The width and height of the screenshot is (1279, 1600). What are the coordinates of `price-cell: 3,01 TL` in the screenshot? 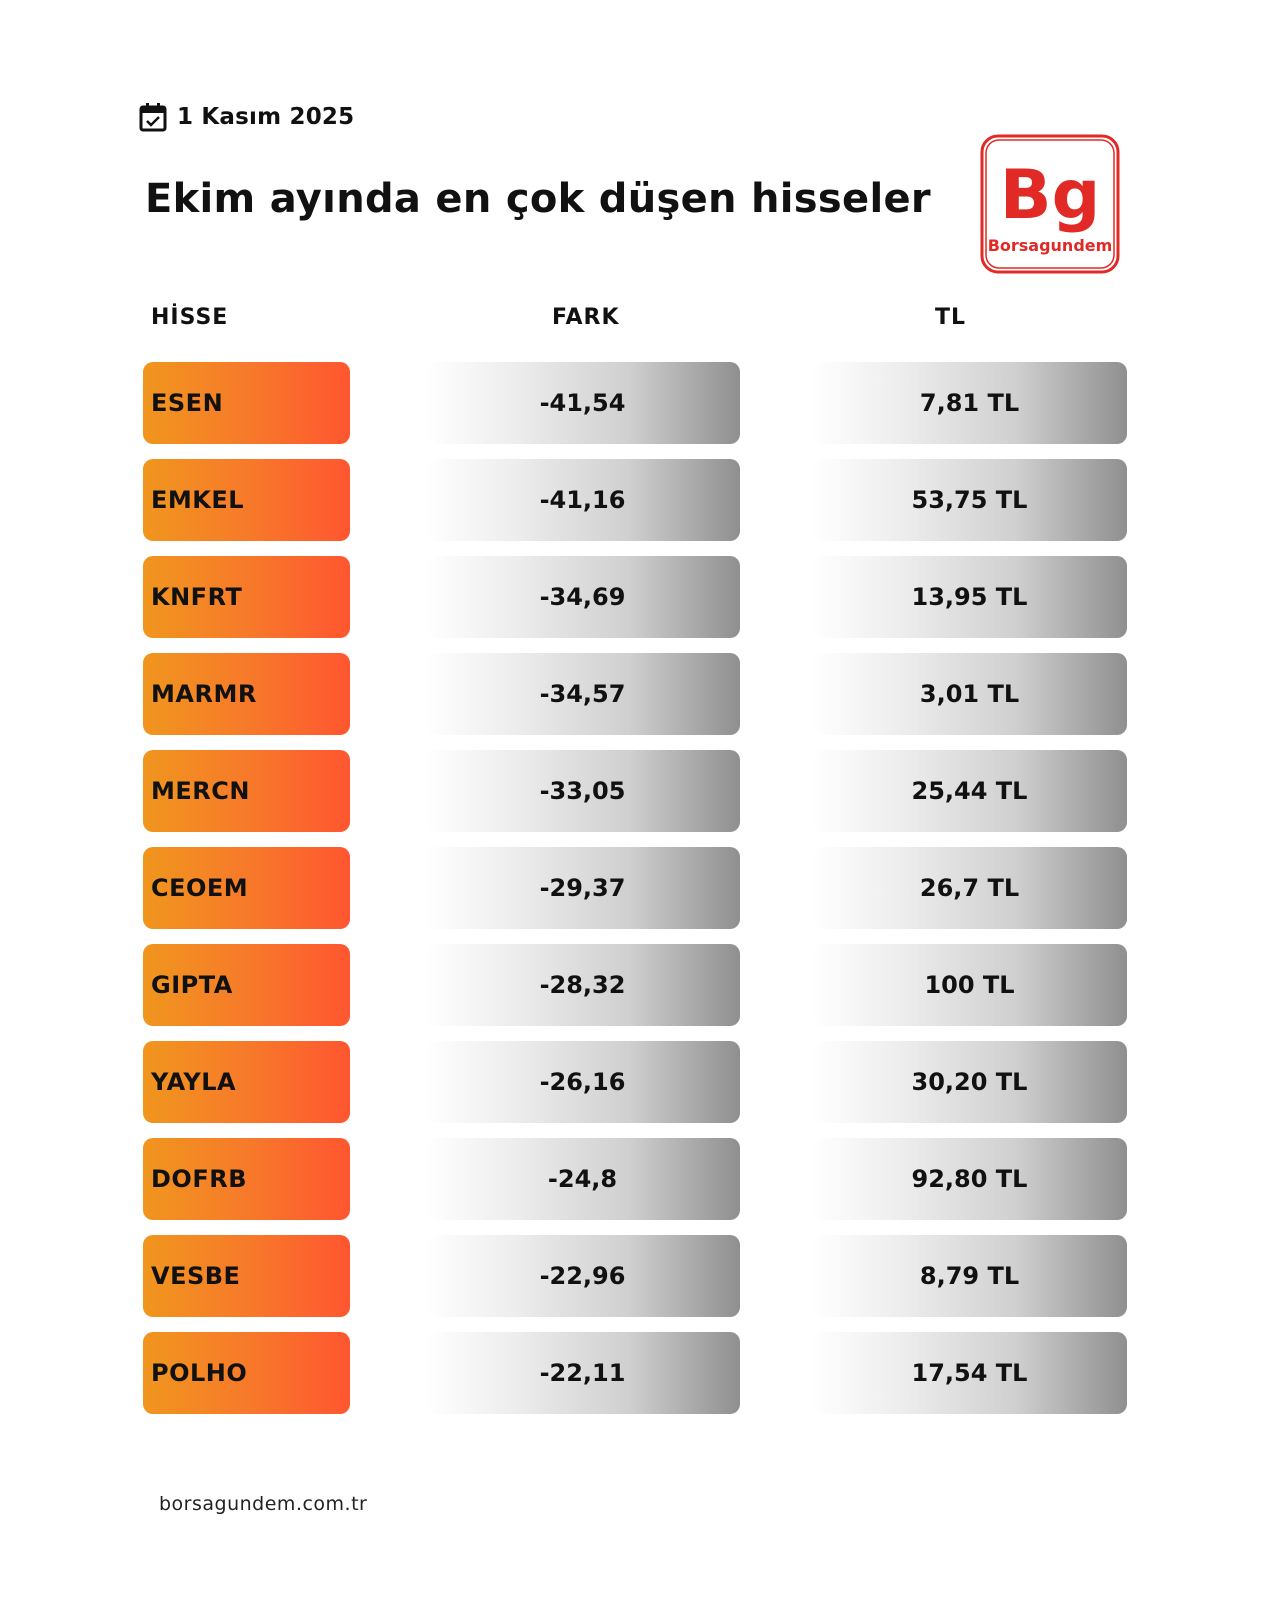 It's located at (969, 694).